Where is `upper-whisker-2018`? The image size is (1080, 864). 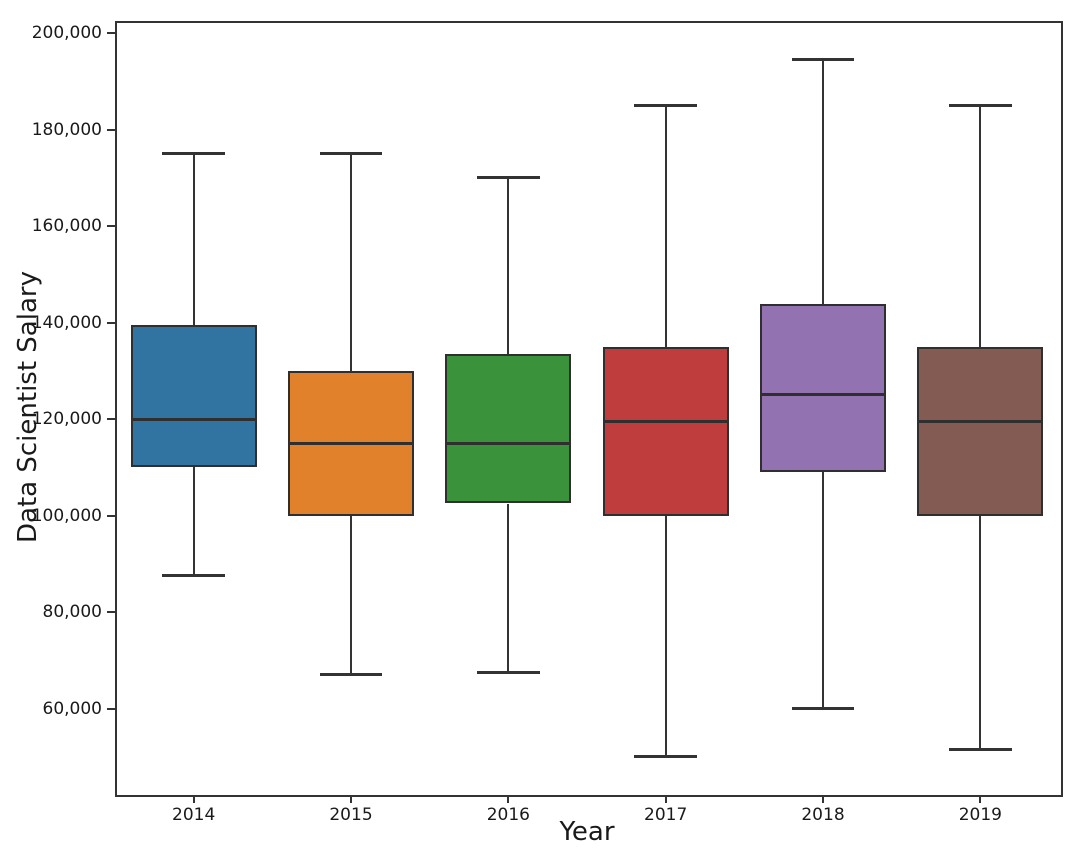 upper-whisker-2018 is located at coordinates (823, 182).